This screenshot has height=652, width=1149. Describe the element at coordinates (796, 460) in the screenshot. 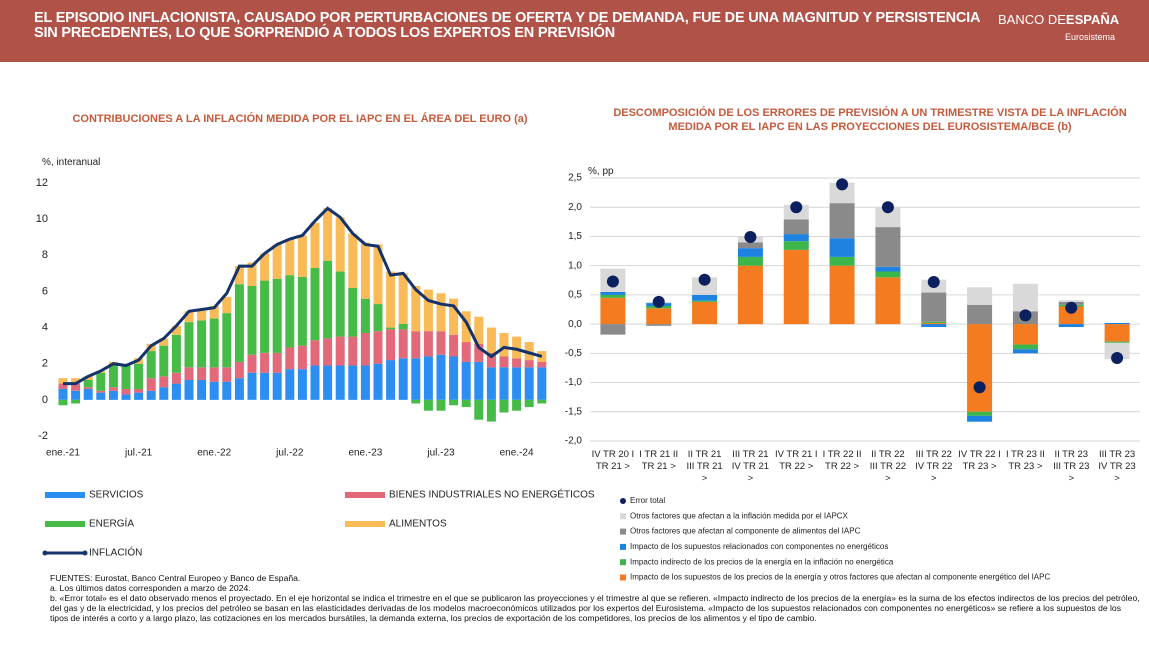

I see `x-tick-label: IV TR 21 I TR 22 >` at that location.